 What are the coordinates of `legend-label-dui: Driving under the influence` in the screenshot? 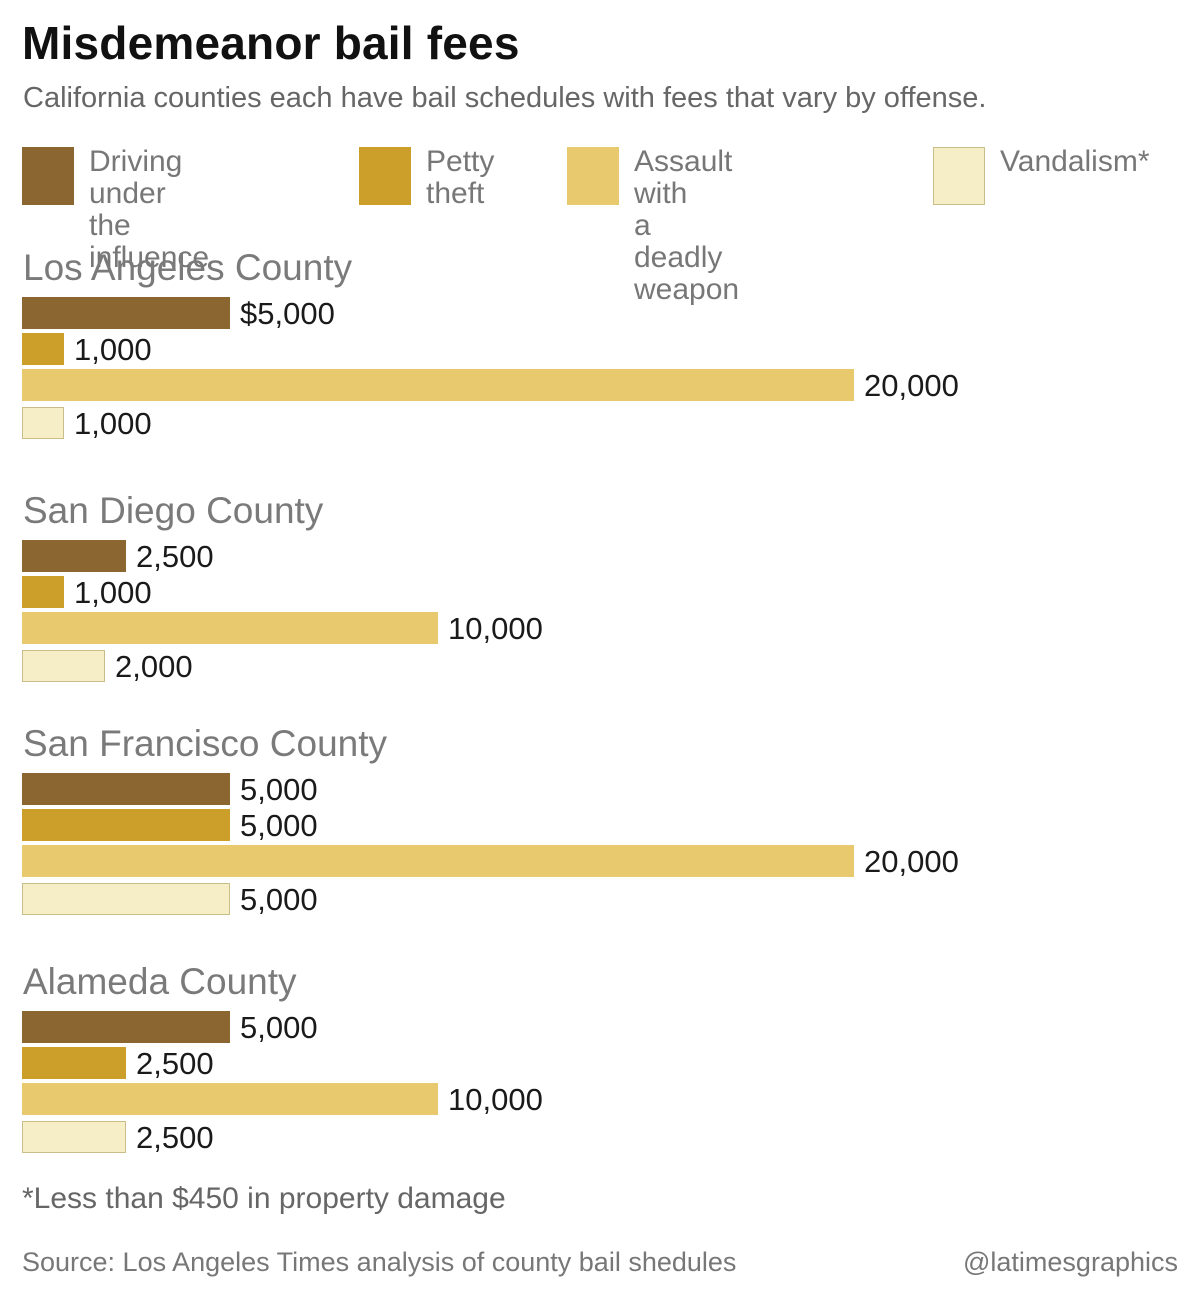 It's located at (149, 209).